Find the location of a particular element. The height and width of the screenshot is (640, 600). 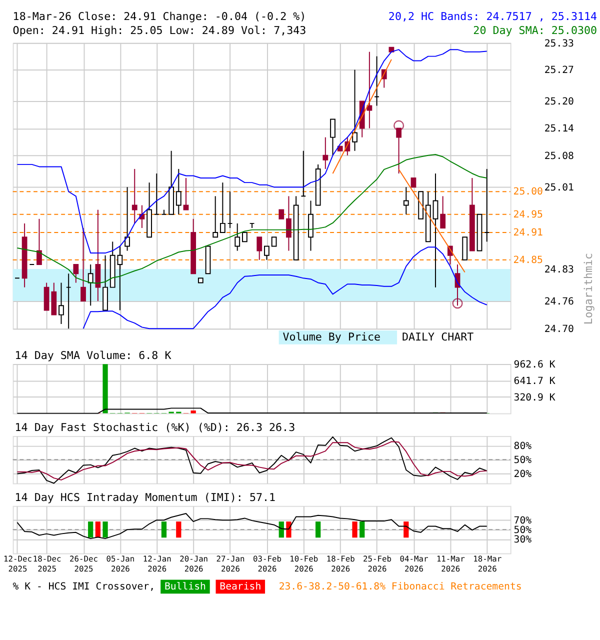

y-tick-label: 80% is located at coordinates (523, 446).